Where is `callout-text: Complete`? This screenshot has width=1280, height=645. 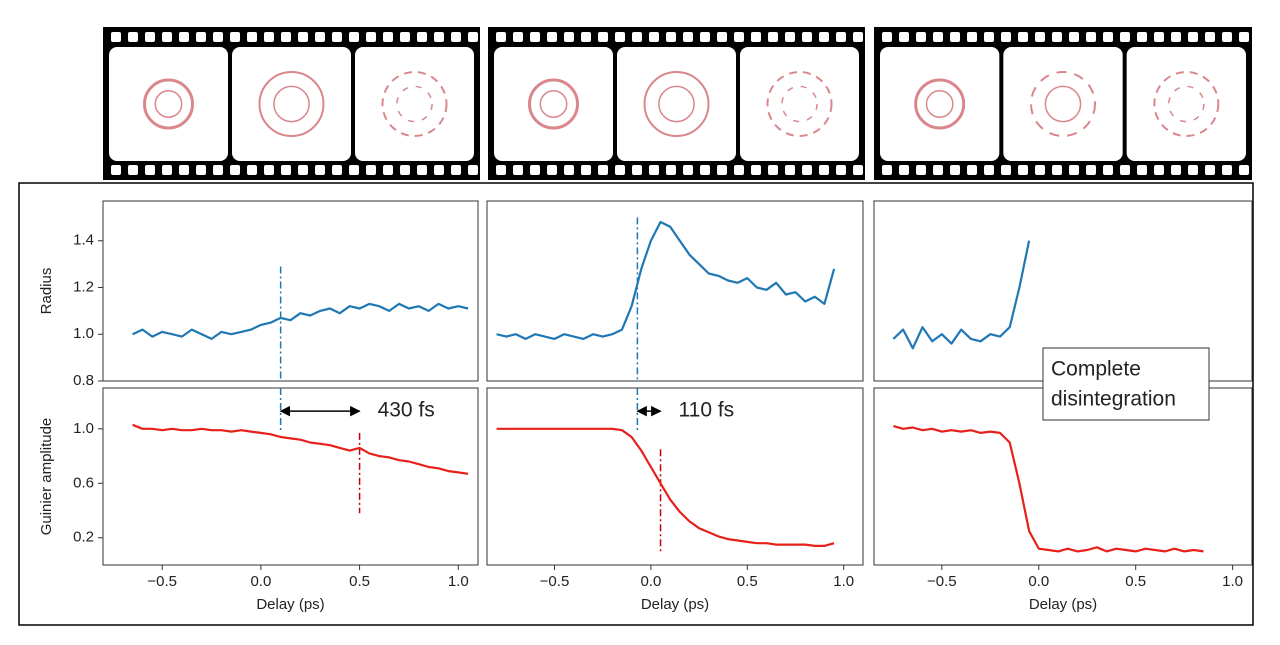
callout-text: Complete is located at coordinates (1096, 369).